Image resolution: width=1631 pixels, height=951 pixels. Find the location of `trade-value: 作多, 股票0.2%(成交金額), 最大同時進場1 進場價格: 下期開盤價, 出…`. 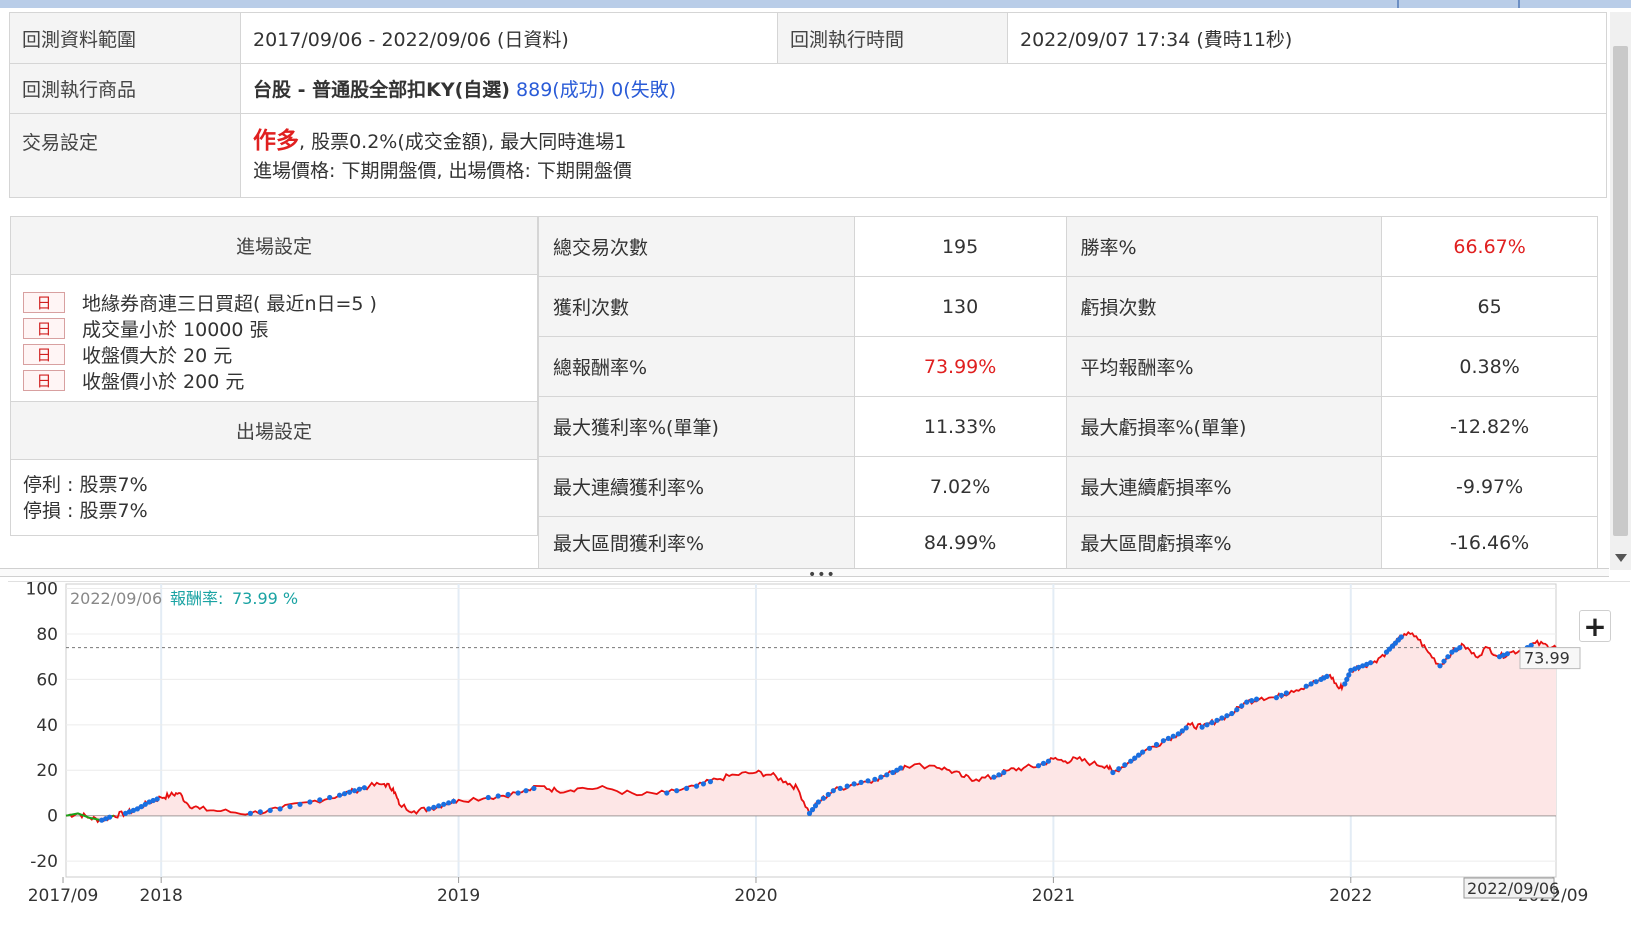

trade-value: 作多, 股票0.2%(成交金額), 最大同時進場1 進場價格: 下期開盤價, 出… is located at coordinates (923, 155).